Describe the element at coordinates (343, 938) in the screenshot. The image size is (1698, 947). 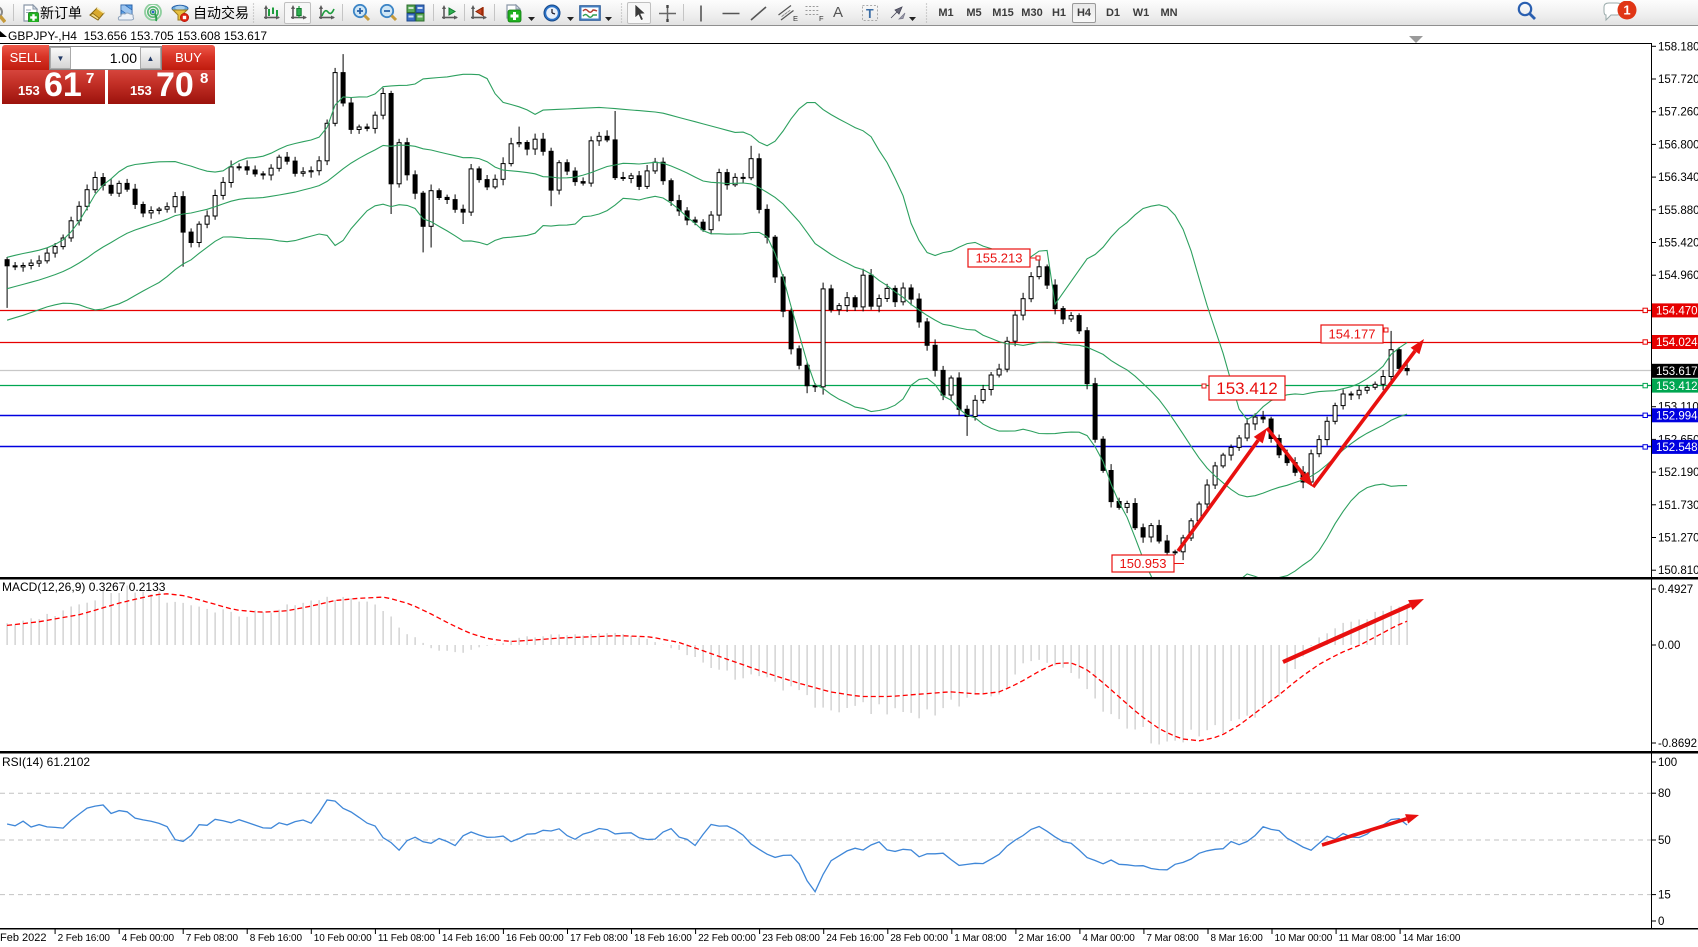
I see `svg-text: 10 Feb 00:00` at that location.